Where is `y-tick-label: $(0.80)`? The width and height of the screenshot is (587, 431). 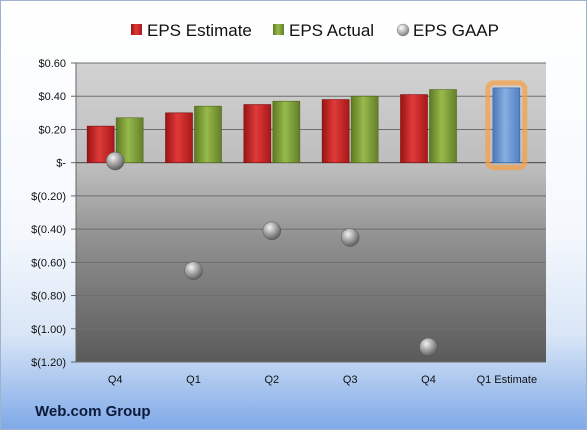 y-tick-label: $(0.80) is located at coordinates (48, 297).